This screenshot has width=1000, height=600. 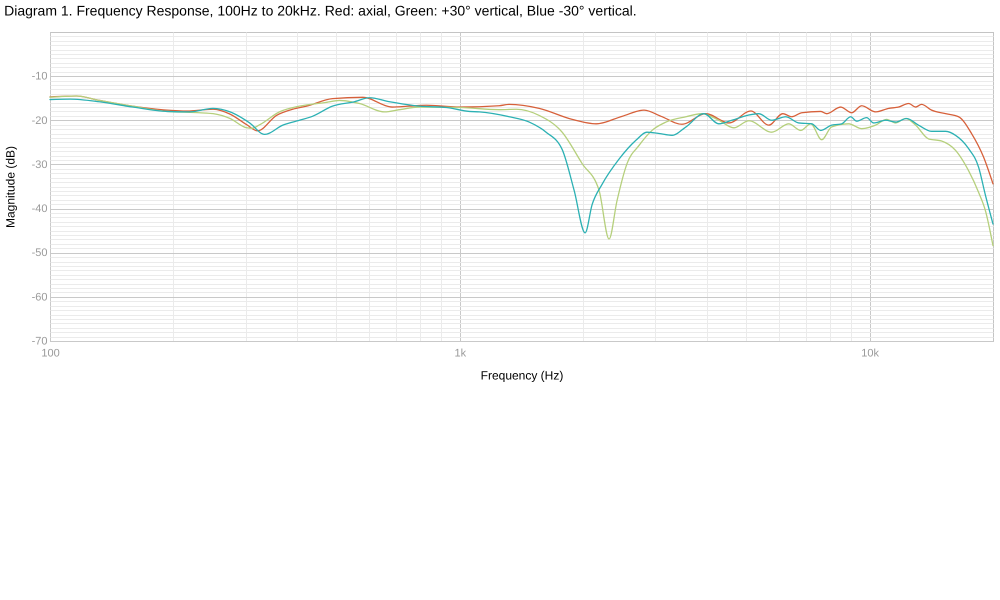 What do you see at coordinates (40, 297) in the screenshot?
I see `y-tick-label: -60` at bounding box center [40, 297].